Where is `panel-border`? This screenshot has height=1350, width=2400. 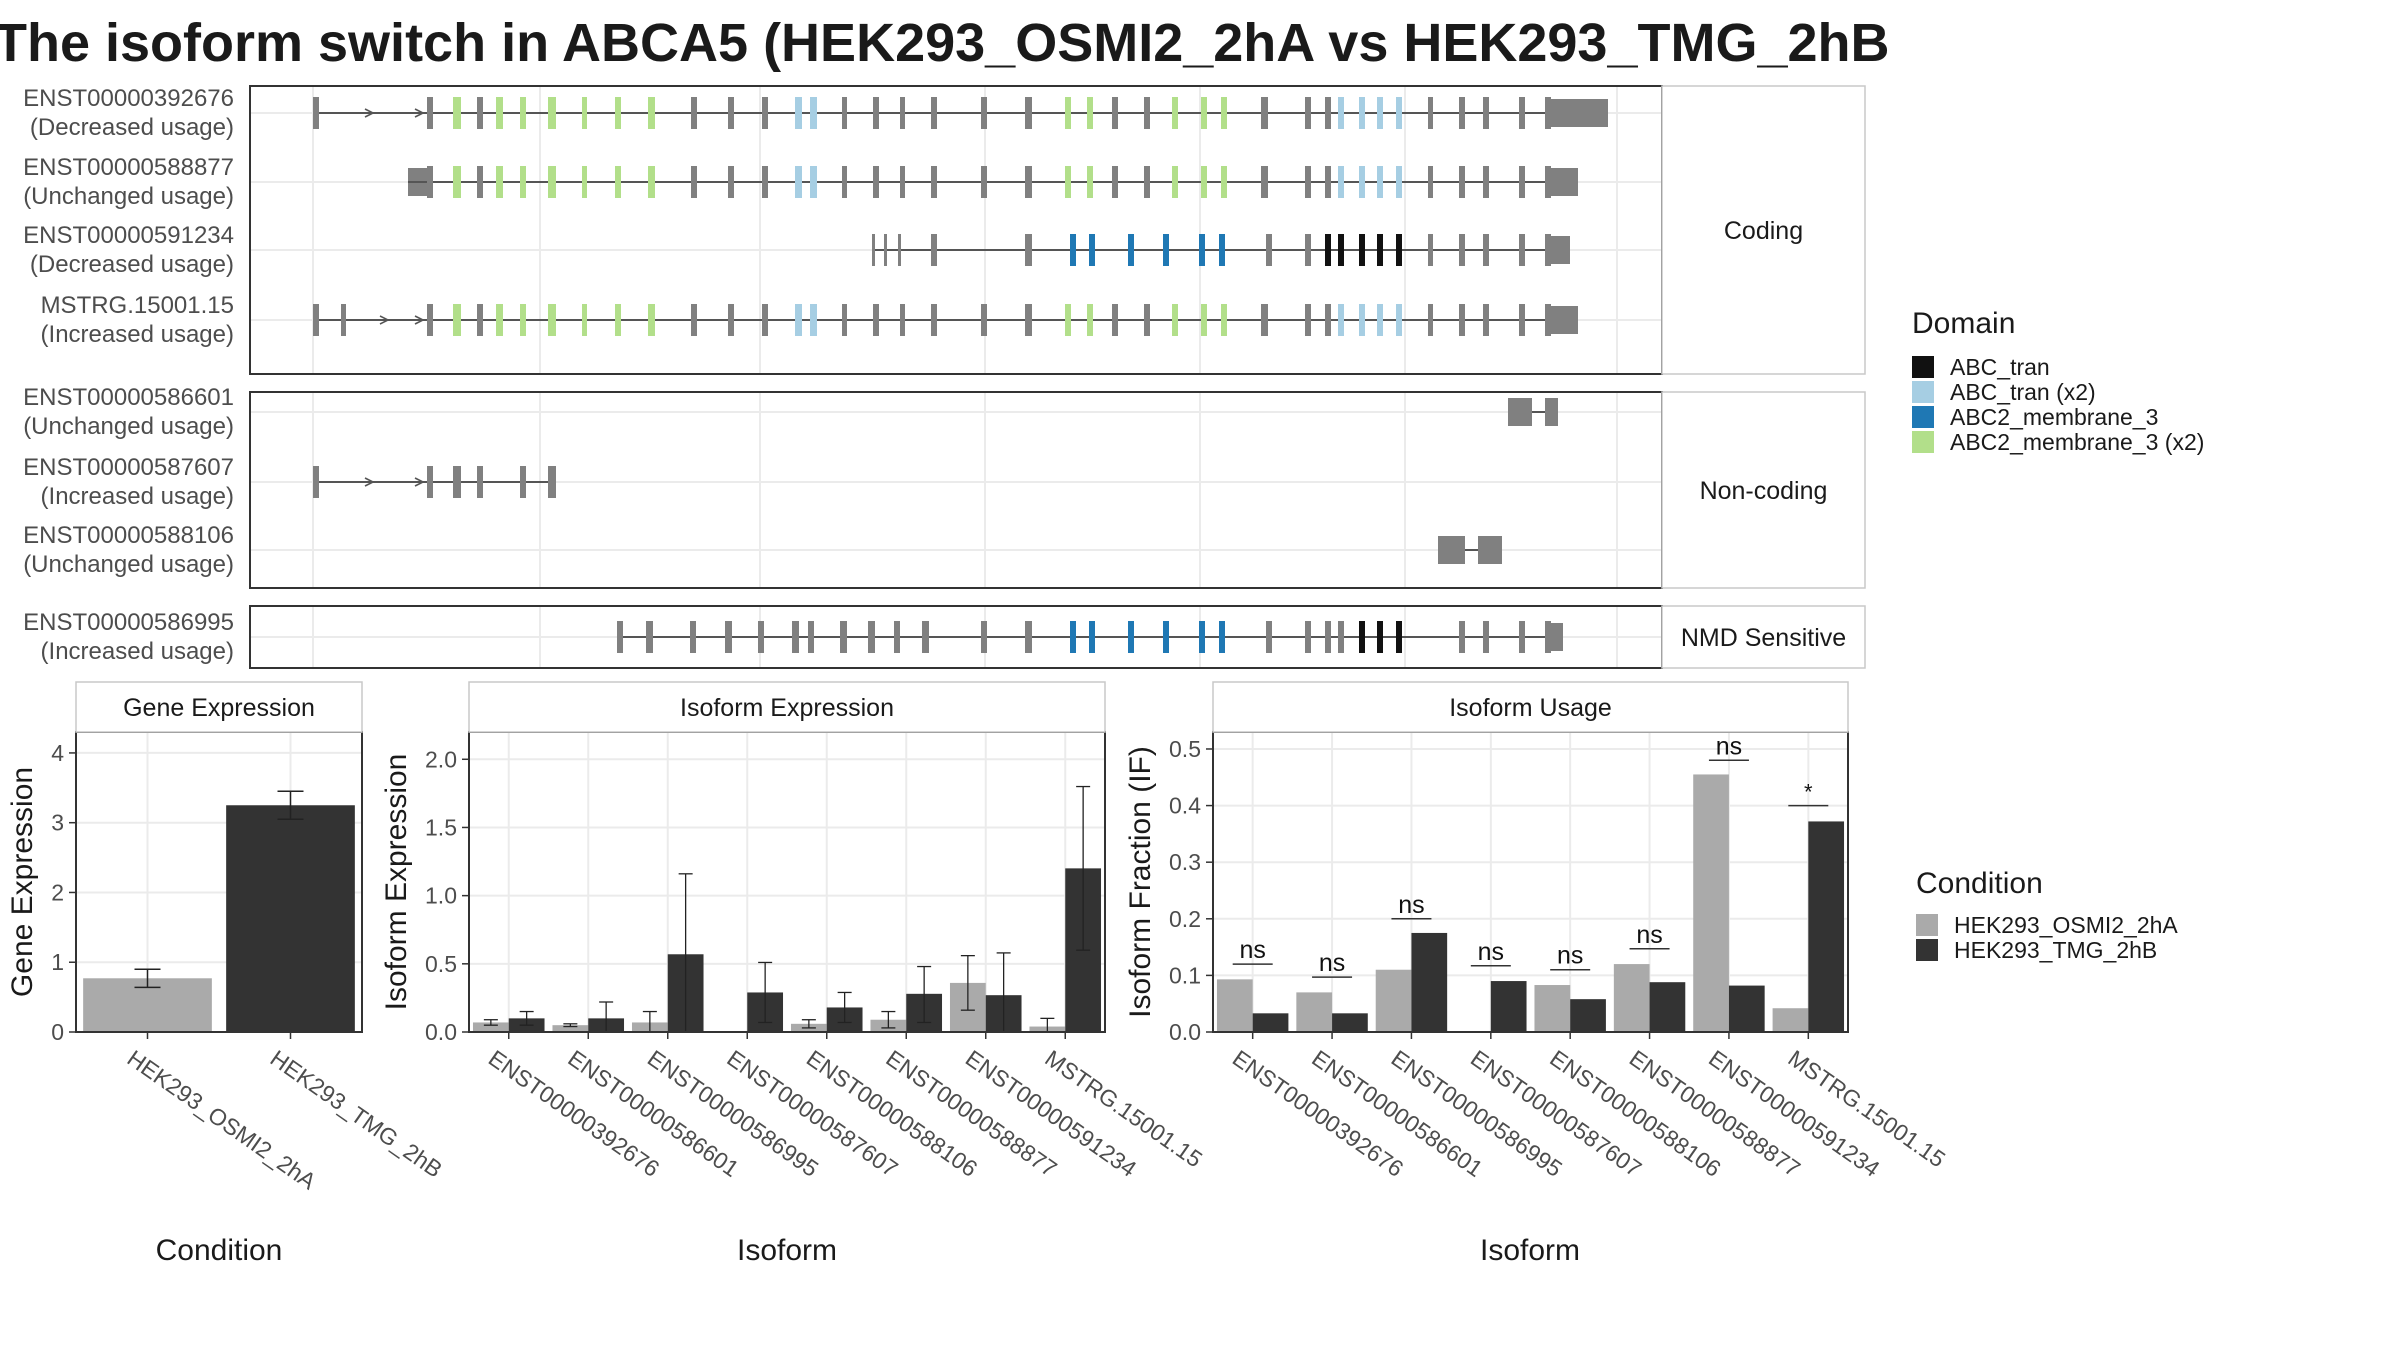 panel-border is located at coordinates (787, 882).